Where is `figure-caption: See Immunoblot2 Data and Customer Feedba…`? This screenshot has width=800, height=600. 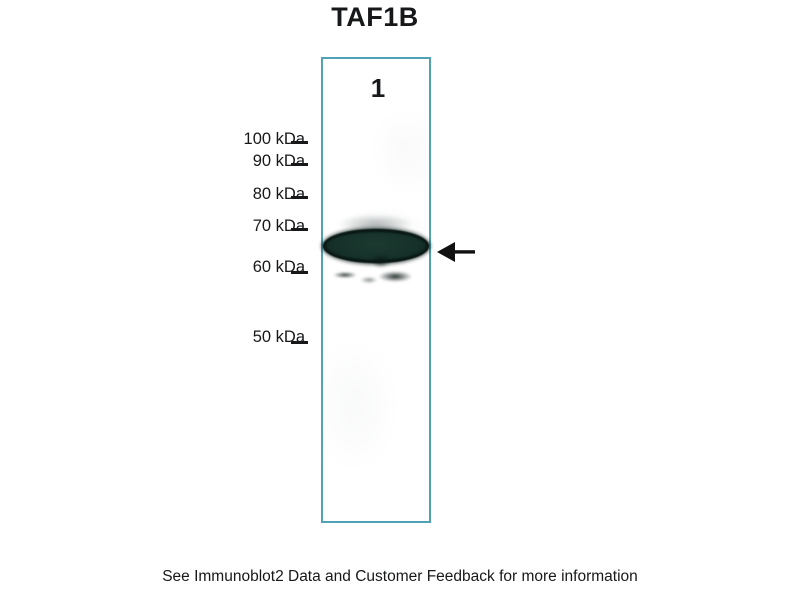 figure-caption: See Immunoblot2 Data and Customer Feedba… is located at coordinates (400, 576).